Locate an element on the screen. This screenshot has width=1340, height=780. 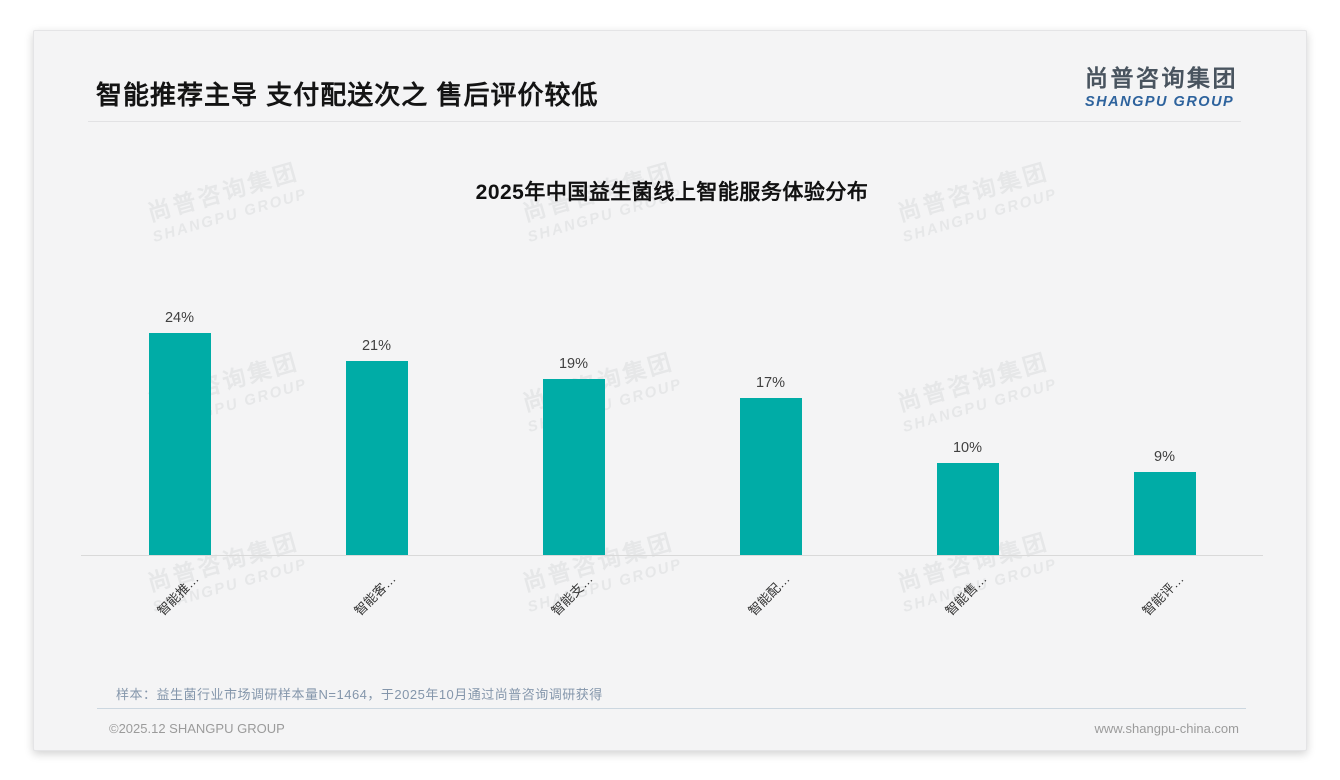
bar-column: 24% is located at coordinates (179, 428).